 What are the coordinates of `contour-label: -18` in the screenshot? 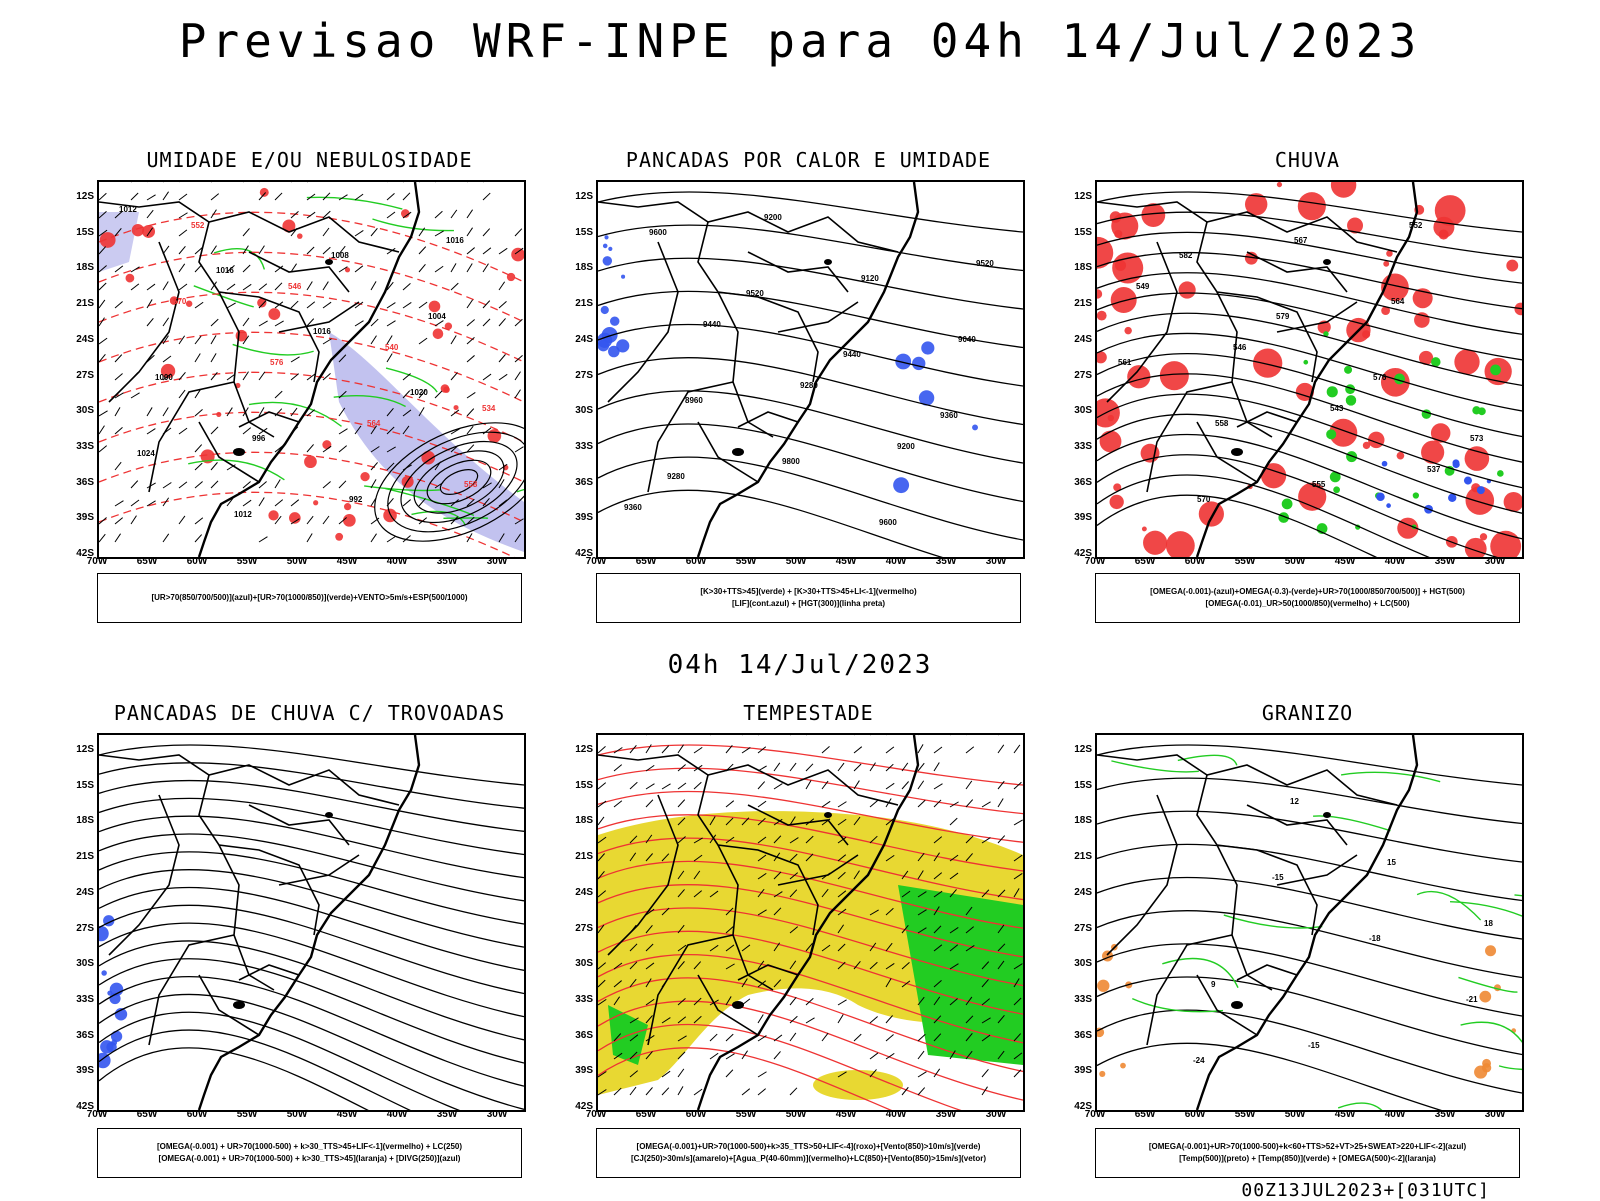 It's located at (1375, 938).